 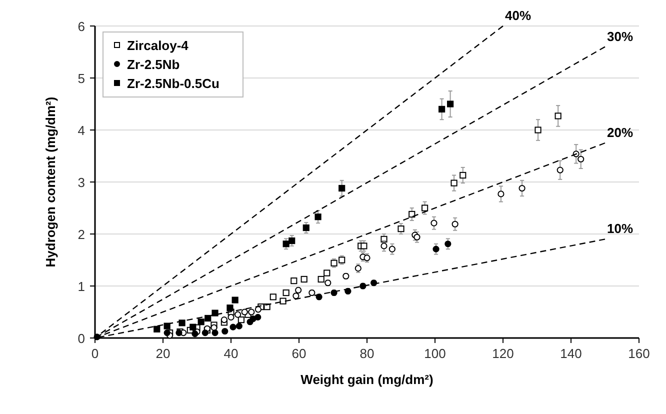 I want to click on x-tick-label: 20, so click(x=163, y=353).